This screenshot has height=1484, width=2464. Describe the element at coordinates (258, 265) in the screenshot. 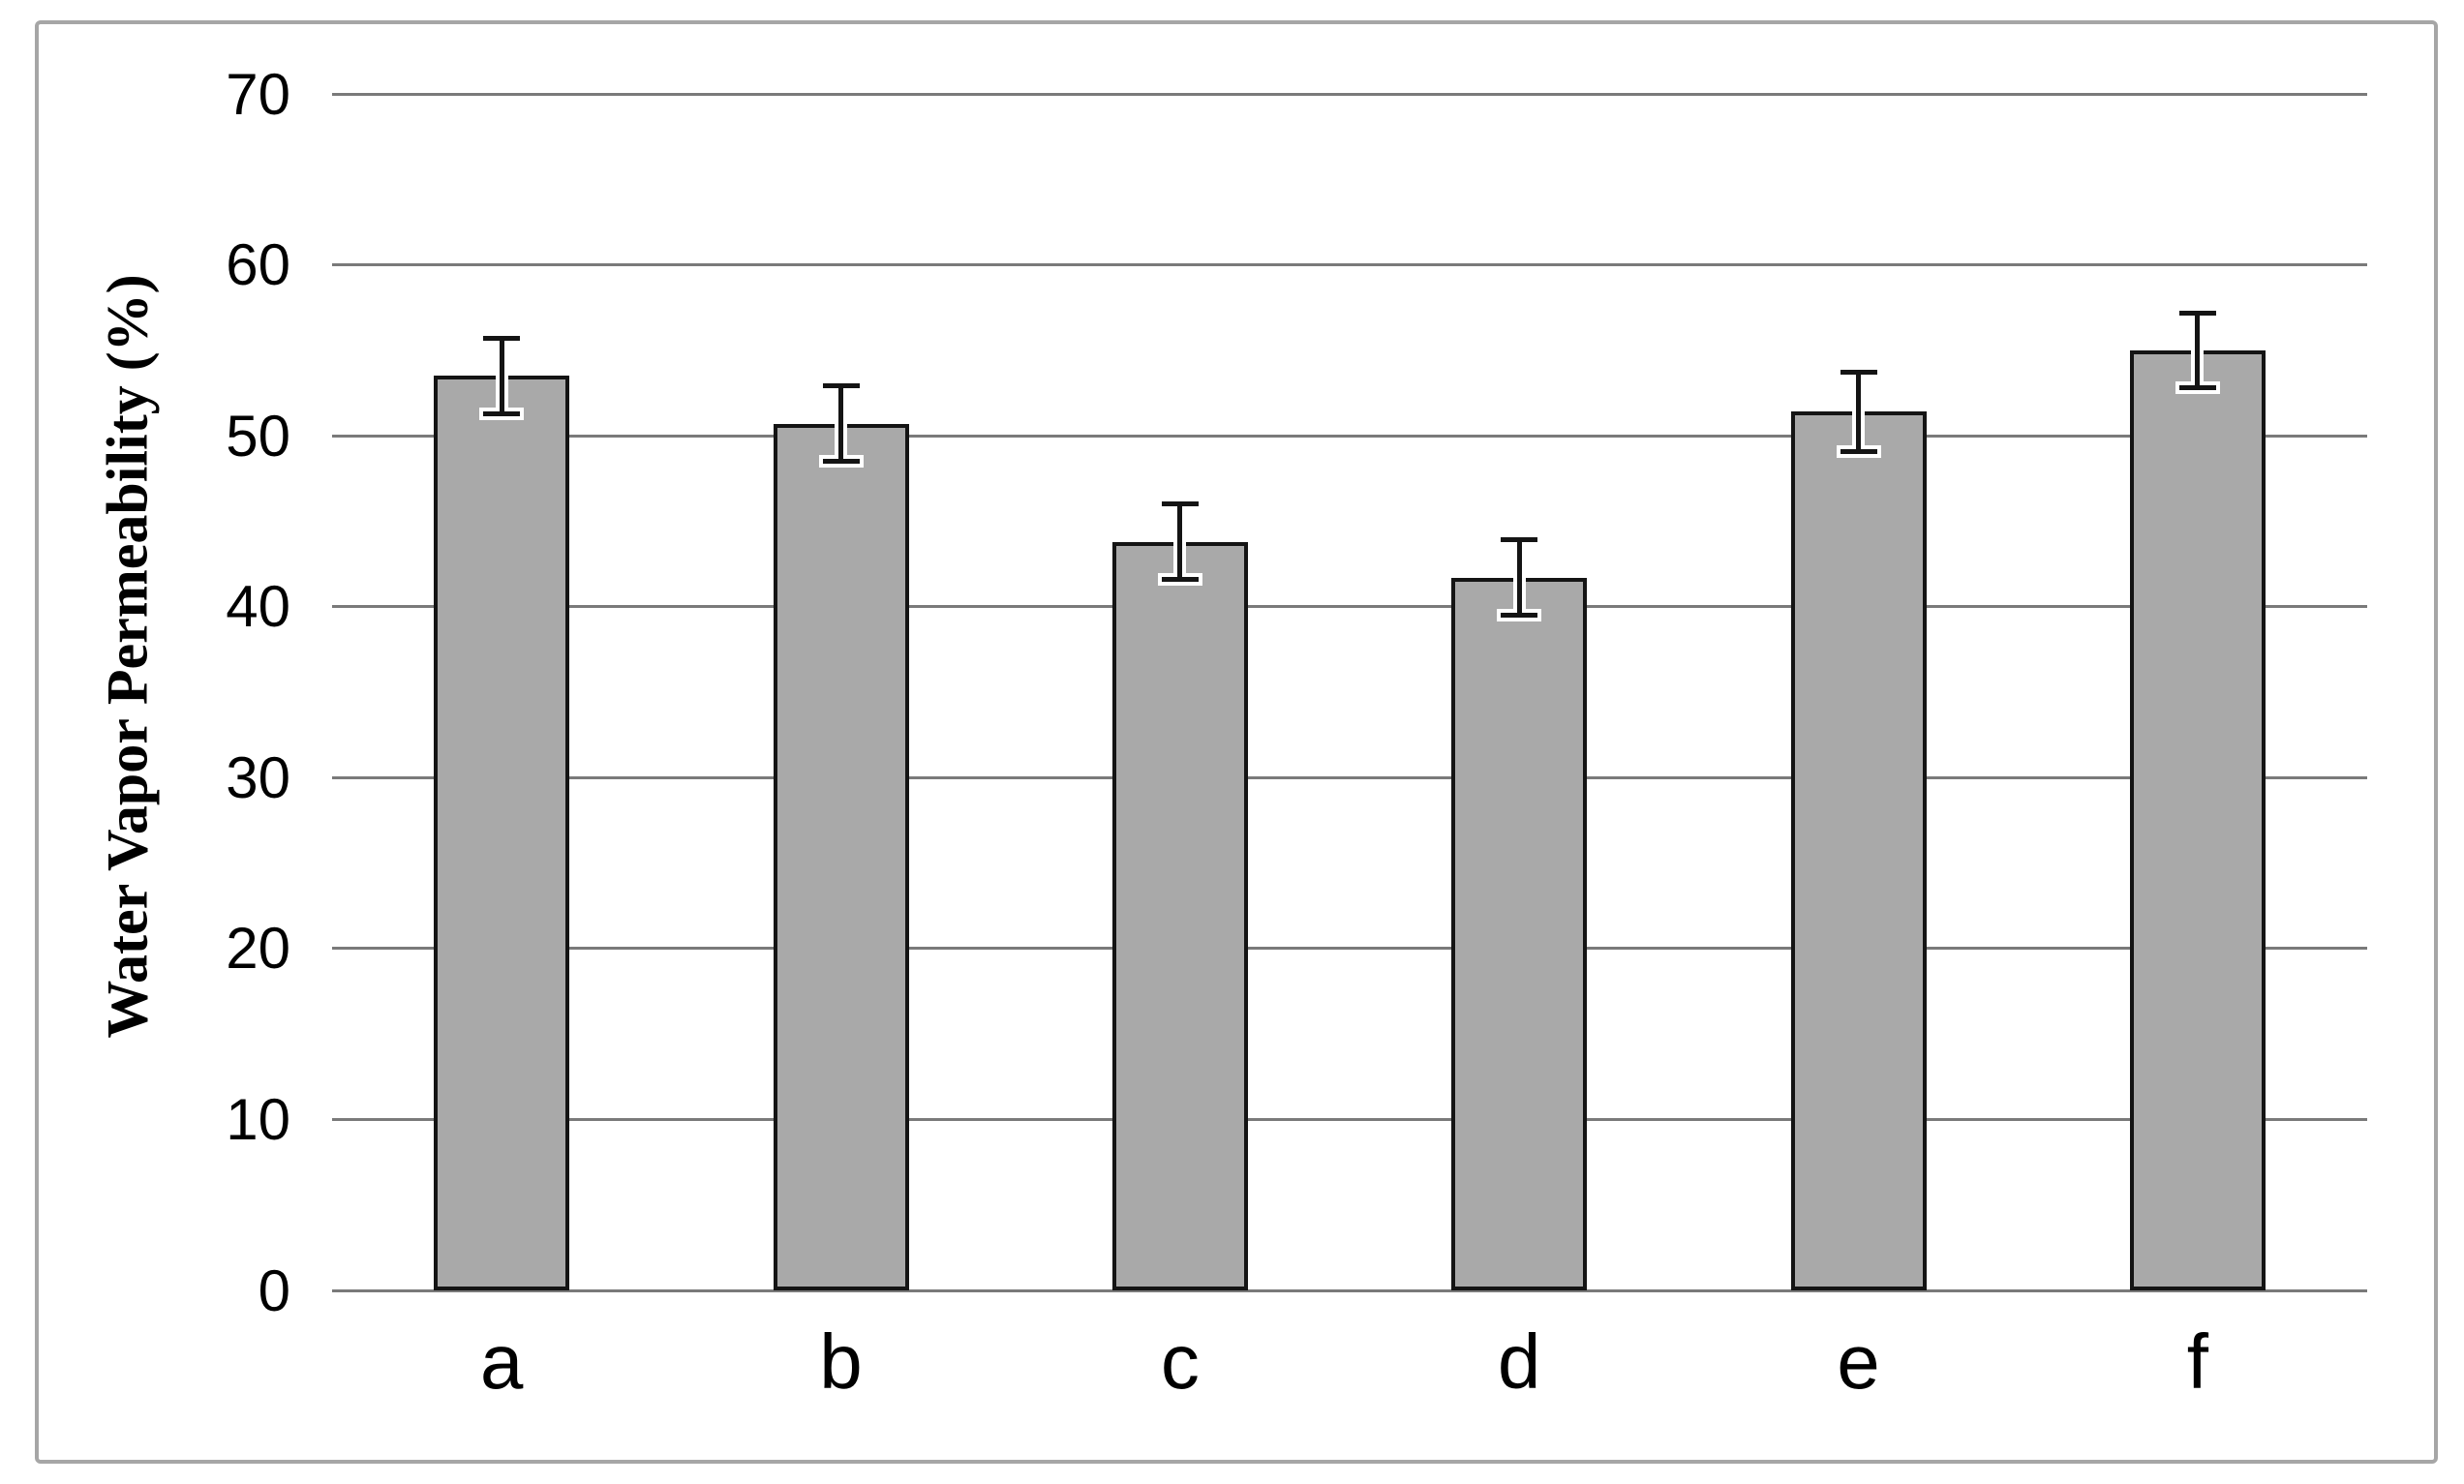

I see `y-tick-label: 60` at that location.